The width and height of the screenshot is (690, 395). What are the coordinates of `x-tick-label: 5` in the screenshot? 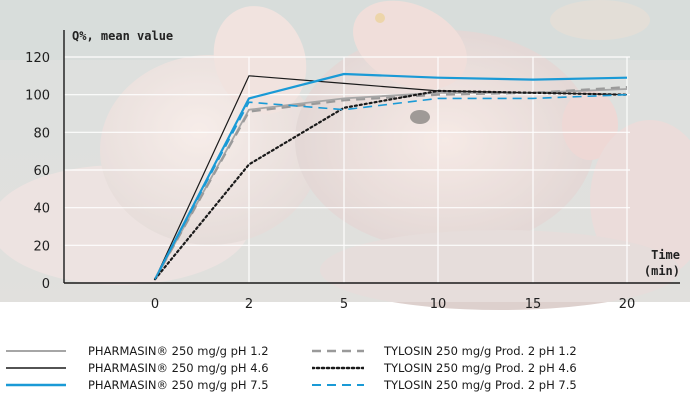 It's located at (344, 304).